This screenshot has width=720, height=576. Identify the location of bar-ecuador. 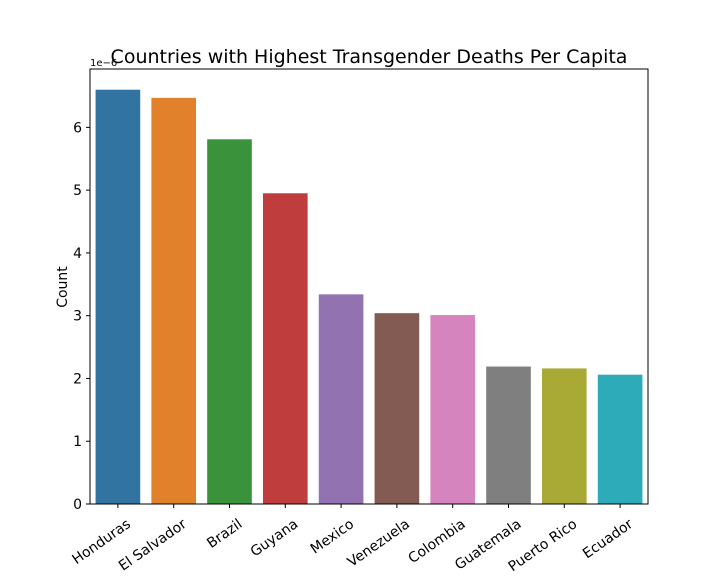
(620, 439).